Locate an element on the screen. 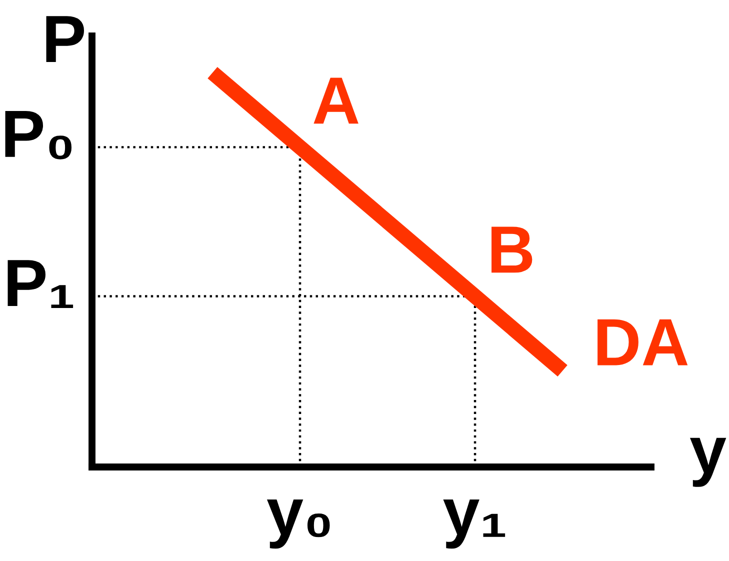 Image resolution: width=729 pixels, height=561 pixels. ref-line-label: P₁ is located at coordinates (41, 284).